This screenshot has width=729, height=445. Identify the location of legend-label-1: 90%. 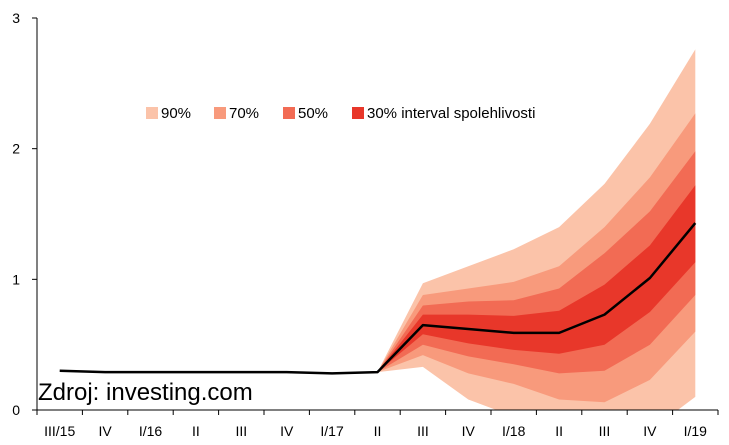
(176, 113).